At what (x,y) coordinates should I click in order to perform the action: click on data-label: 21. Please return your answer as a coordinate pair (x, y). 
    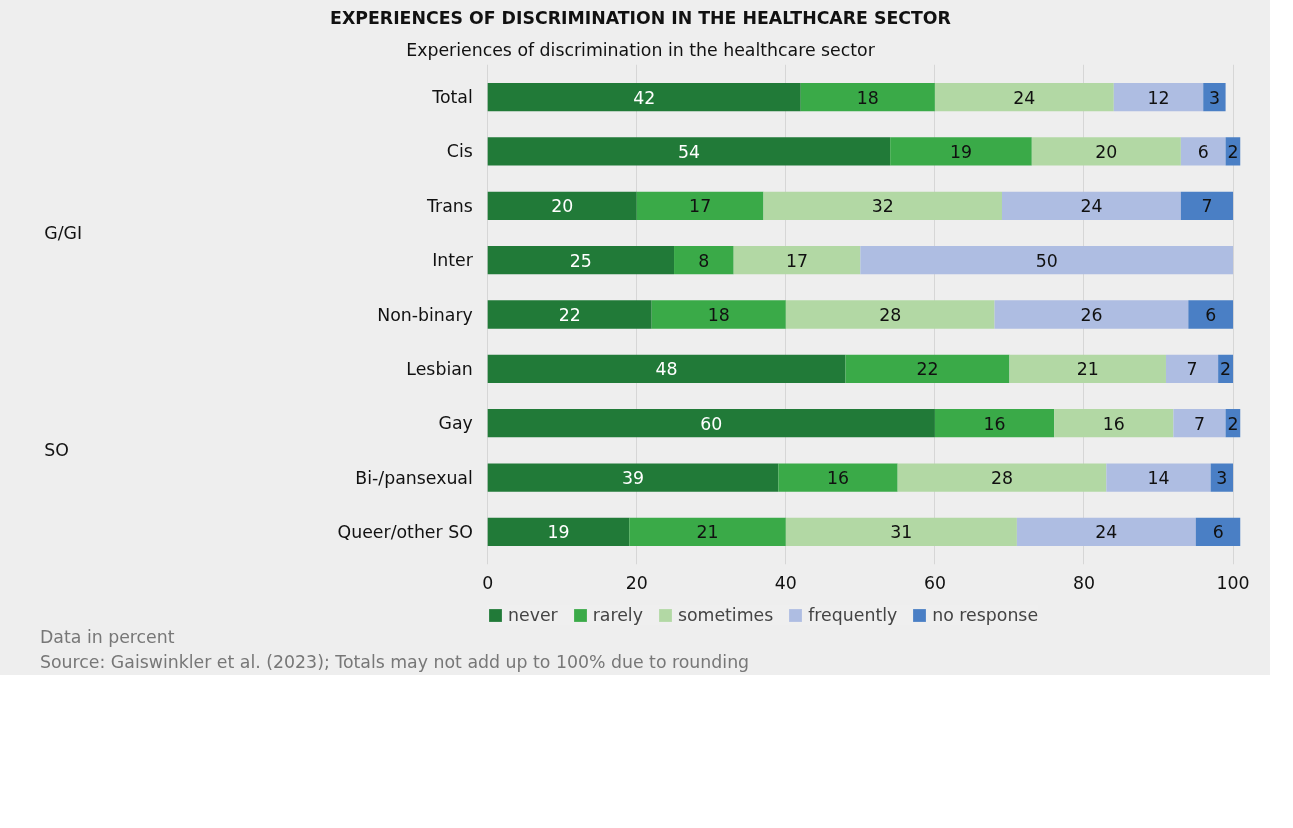
    Looking at the image, I should click on (707, 532).